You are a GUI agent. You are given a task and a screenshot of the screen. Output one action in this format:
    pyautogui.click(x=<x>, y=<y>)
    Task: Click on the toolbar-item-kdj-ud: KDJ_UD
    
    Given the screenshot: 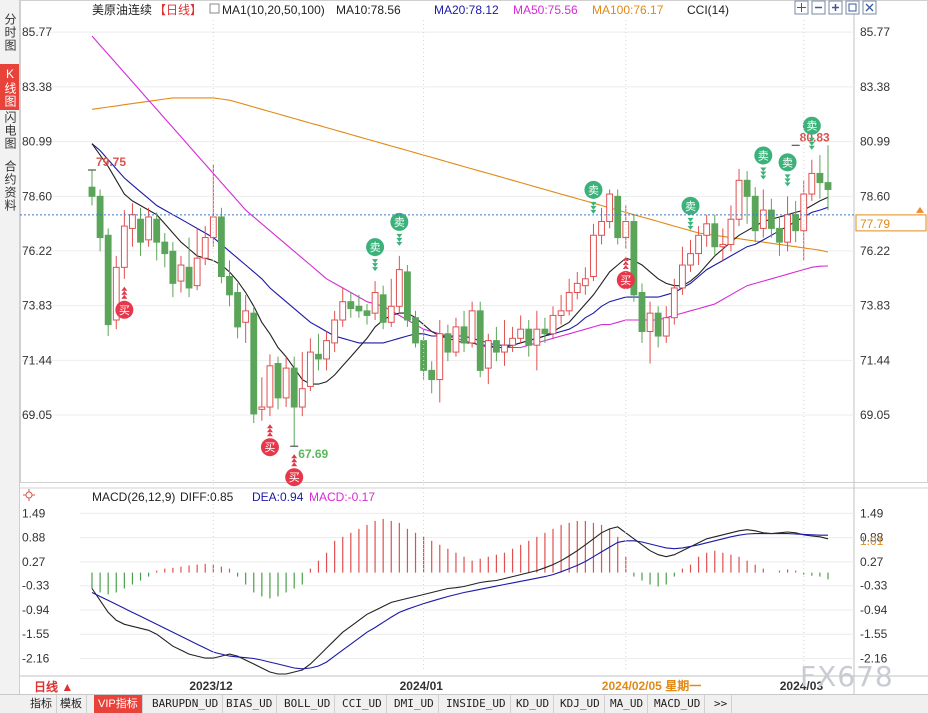 What is the action you would take?
    pyautogui.click(x=580, y=704)
    